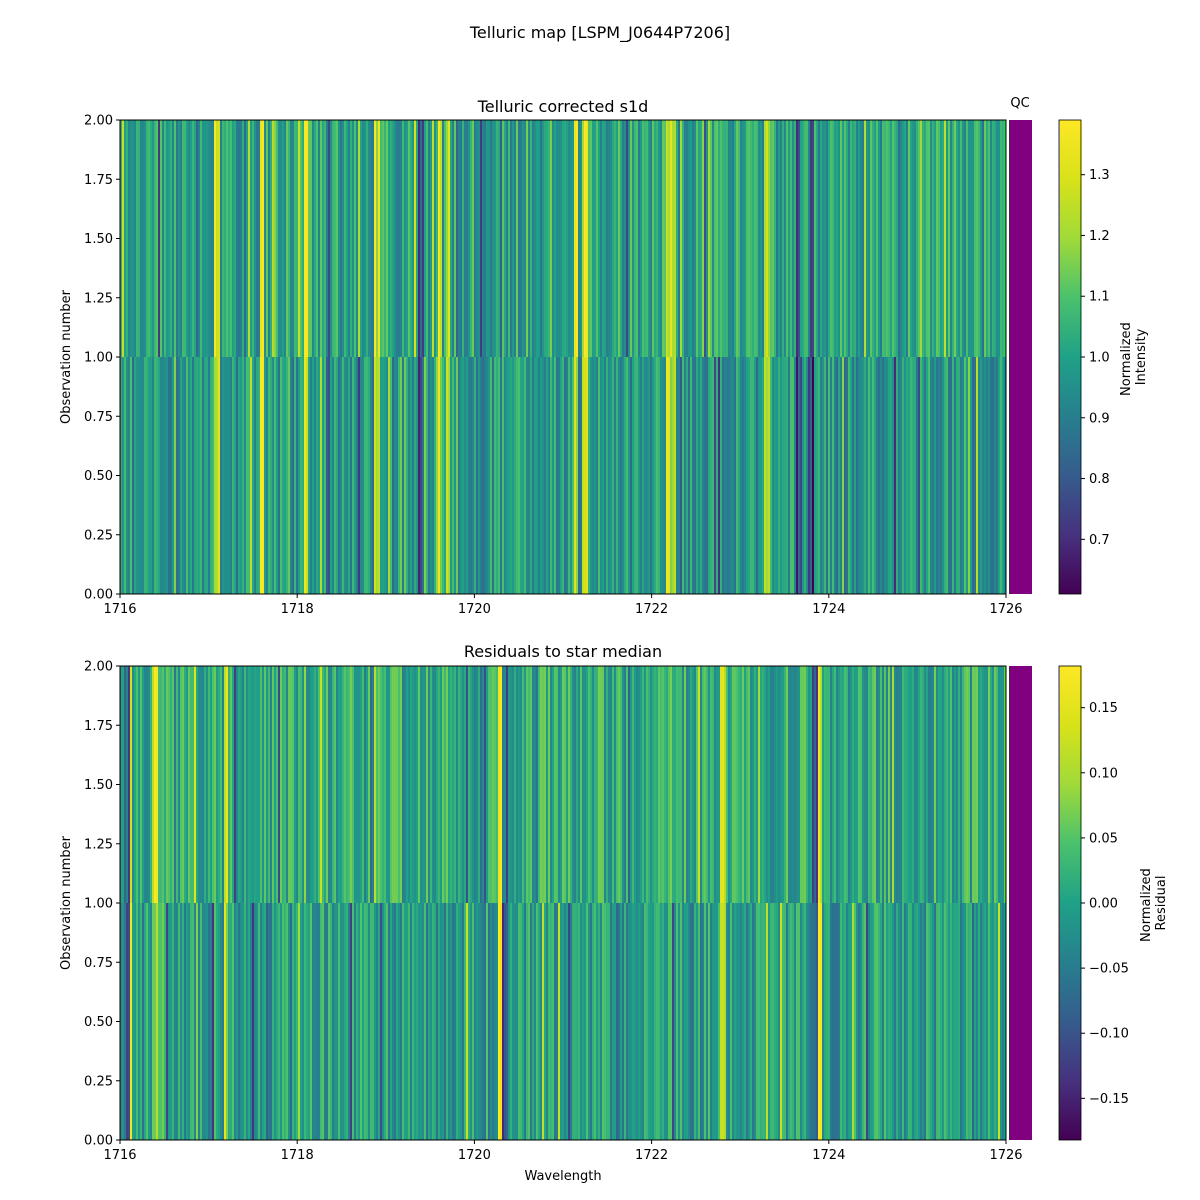 This screenshot has height=1200, width=1200. What do you see at coordinates (1141, 356) in the screenshot?
I see `colorbar-label-line2: Intensity` at bounding box center [1141, 356].